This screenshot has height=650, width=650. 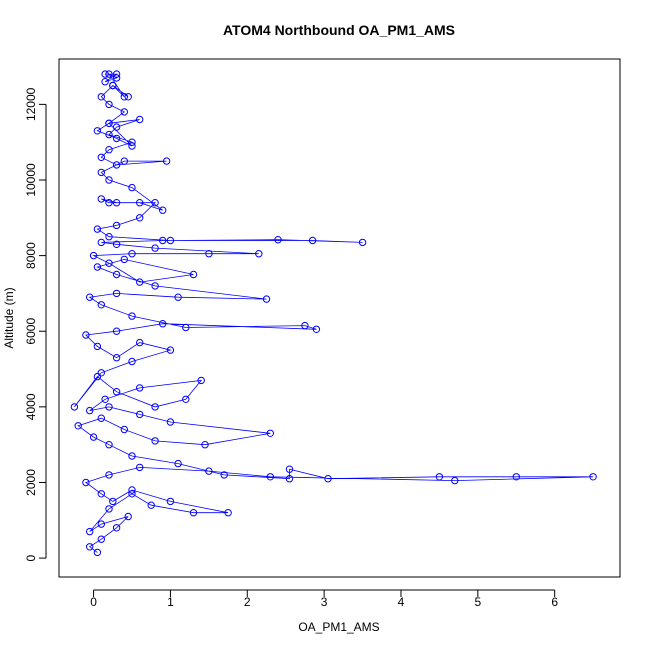 What do you see at coordinates (170, 602) in the screenshot?
I see `x-tick-label: 1` at bounding box center [170, 602].